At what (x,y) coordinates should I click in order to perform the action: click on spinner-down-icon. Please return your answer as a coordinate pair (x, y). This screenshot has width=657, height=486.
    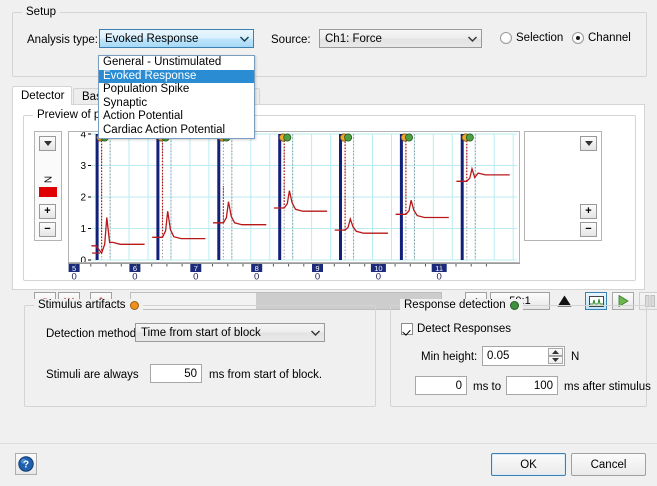
    Looking at the image, I should click on (555, 360).